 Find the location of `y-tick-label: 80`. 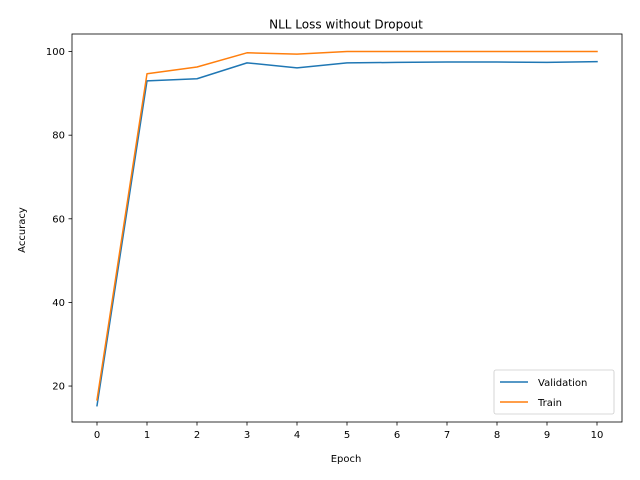

y-tick-label: 80 is located at coordinates (58, 136).